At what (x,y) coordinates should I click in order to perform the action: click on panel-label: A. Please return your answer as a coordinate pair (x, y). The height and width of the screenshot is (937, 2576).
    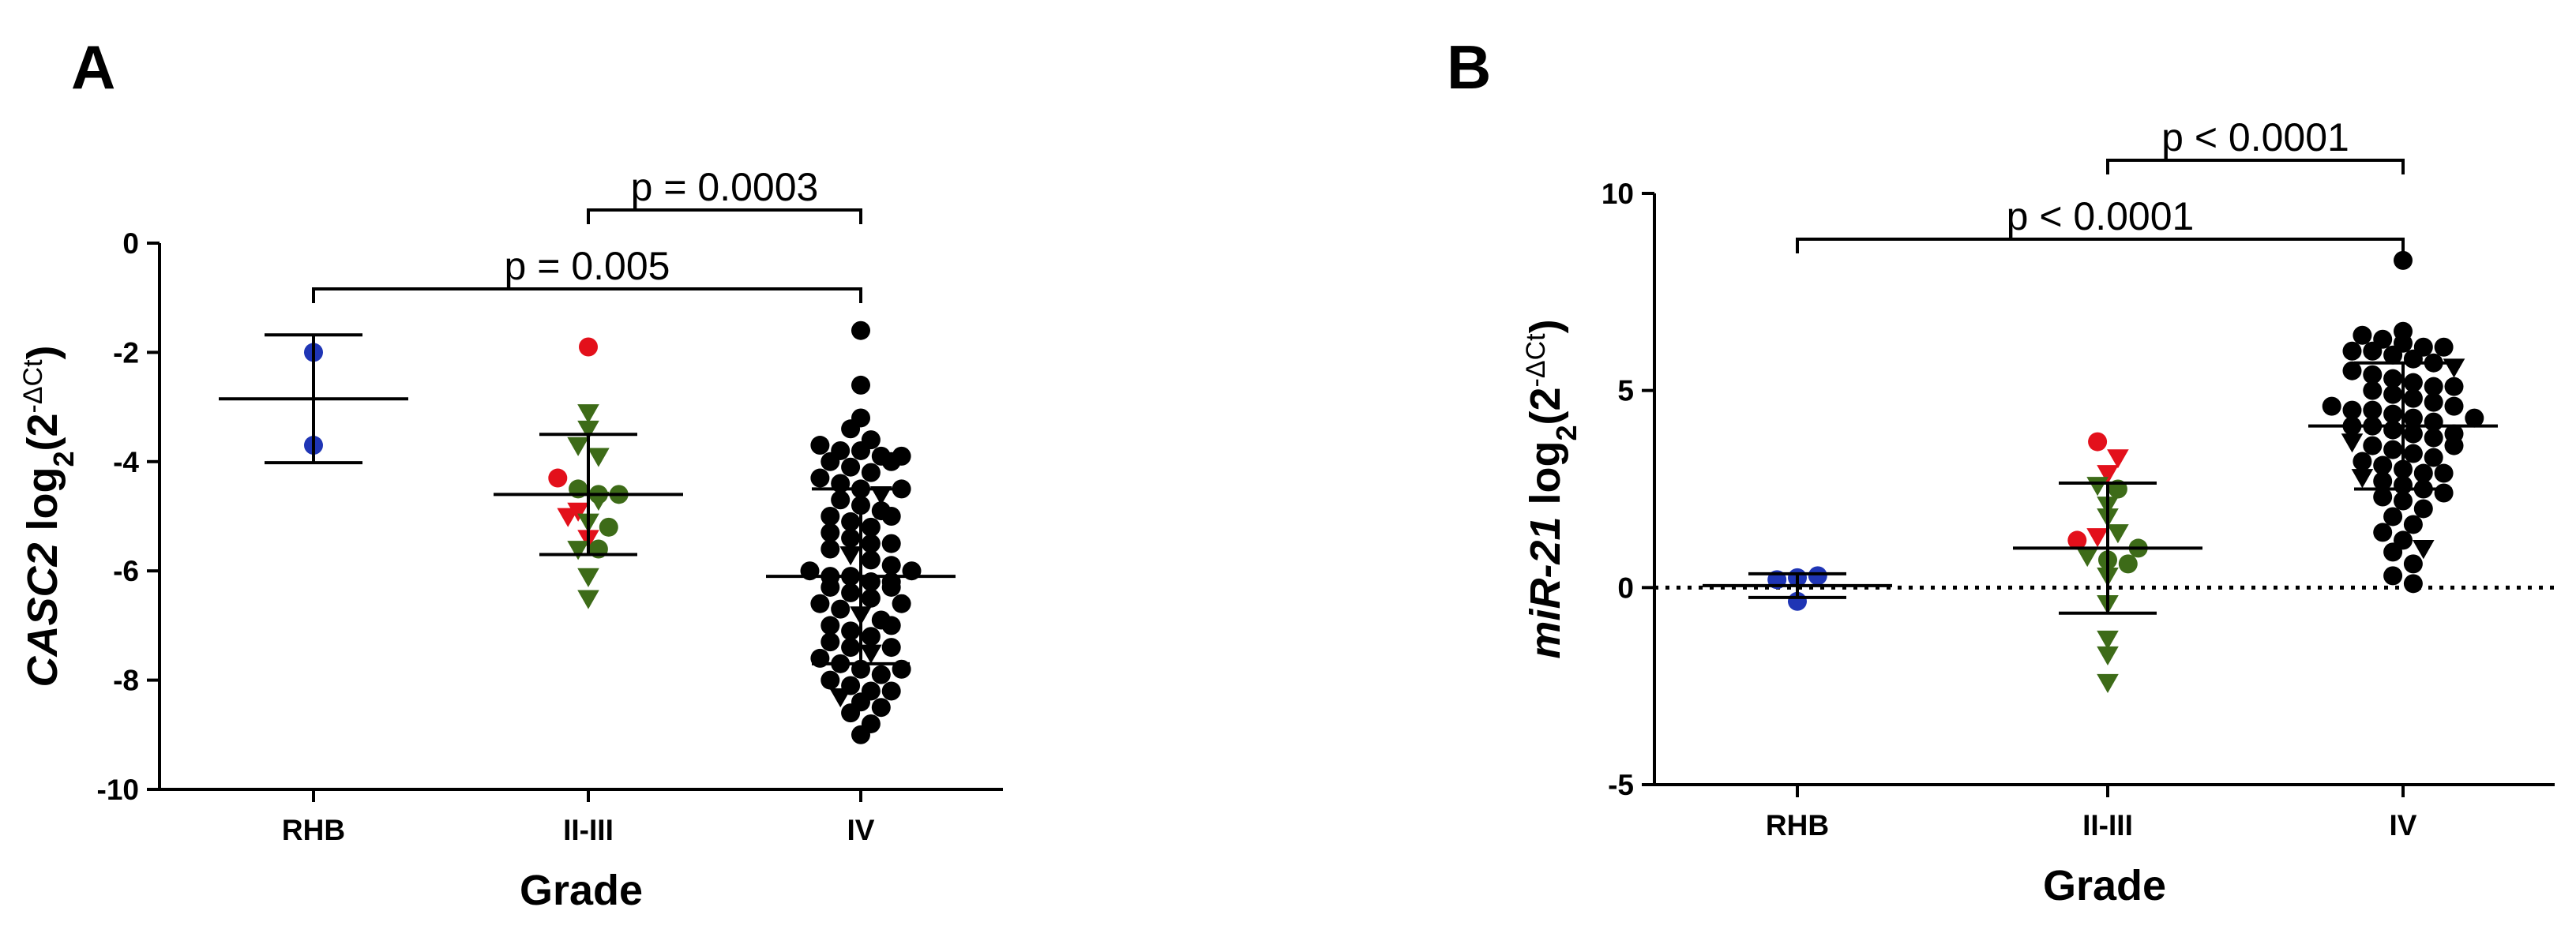
    Looking at the image, I should click on (93, 67).